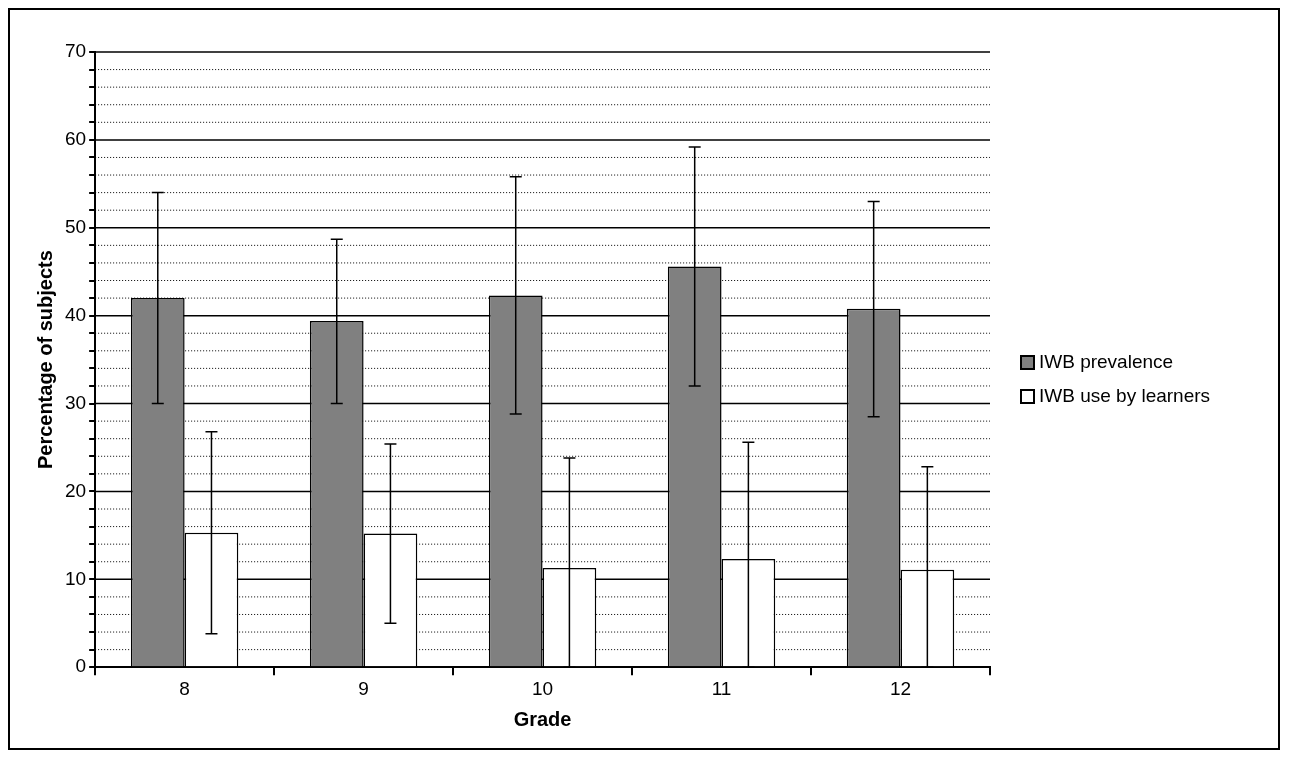 The height and width of the screenshot is (762, 1292). I want to click on x-tick-label: 10, so click(543, 688).